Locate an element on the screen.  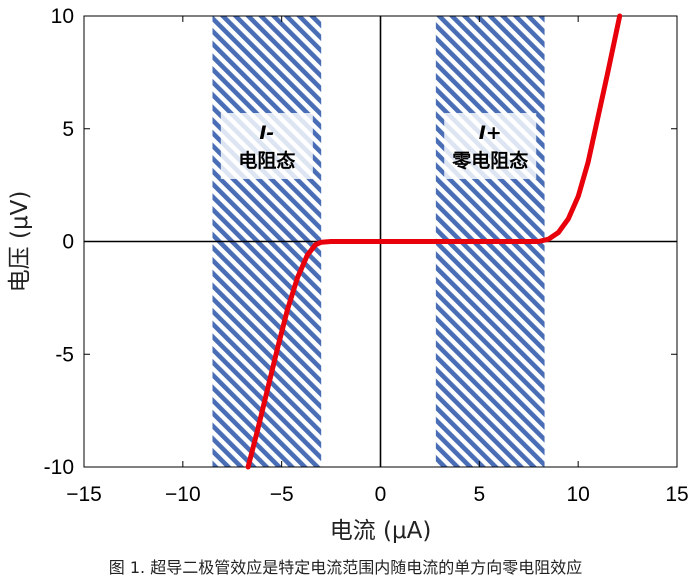
region-label-symbol-2: I+ is located at coordinates (490, 133).